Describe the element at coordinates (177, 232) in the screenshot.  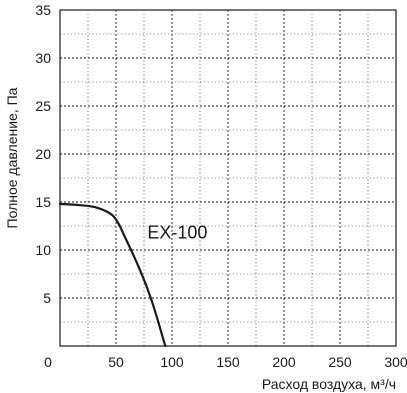
I see `curve-label: EX-100` at that location.